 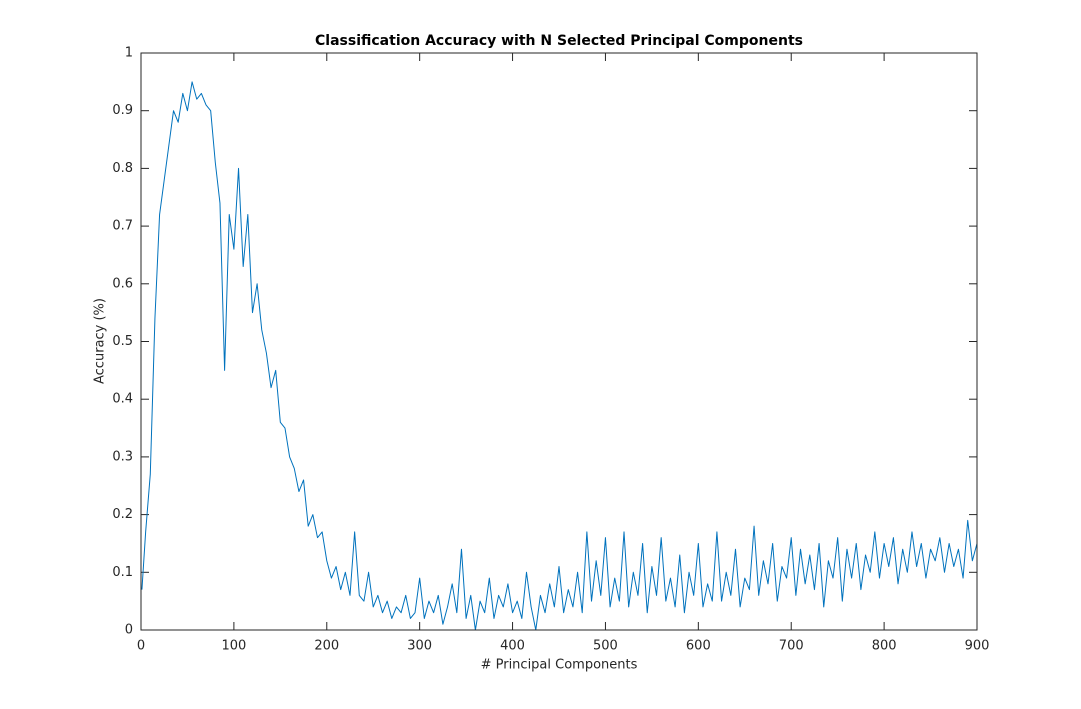 I want to click on x-axis-label: # Principal Components, so click(x=559, y=665).